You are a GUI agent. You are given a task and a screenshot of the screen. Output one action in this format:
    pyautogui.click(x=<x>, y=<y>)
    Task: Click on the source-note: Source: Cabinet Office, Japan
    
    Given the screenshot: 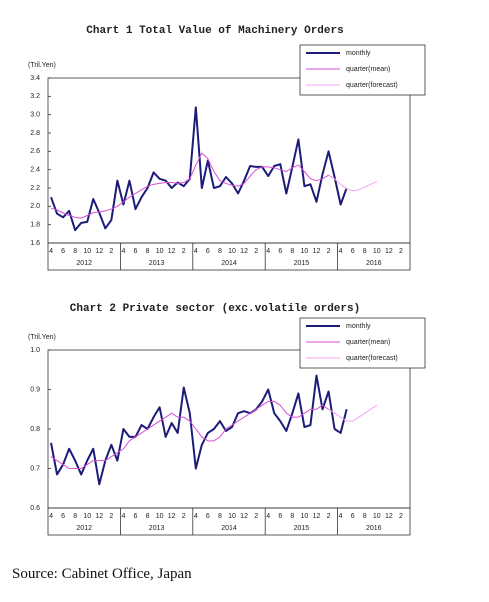 What is the action you would take?
    pyautogui.click(x=102, y=574)
    